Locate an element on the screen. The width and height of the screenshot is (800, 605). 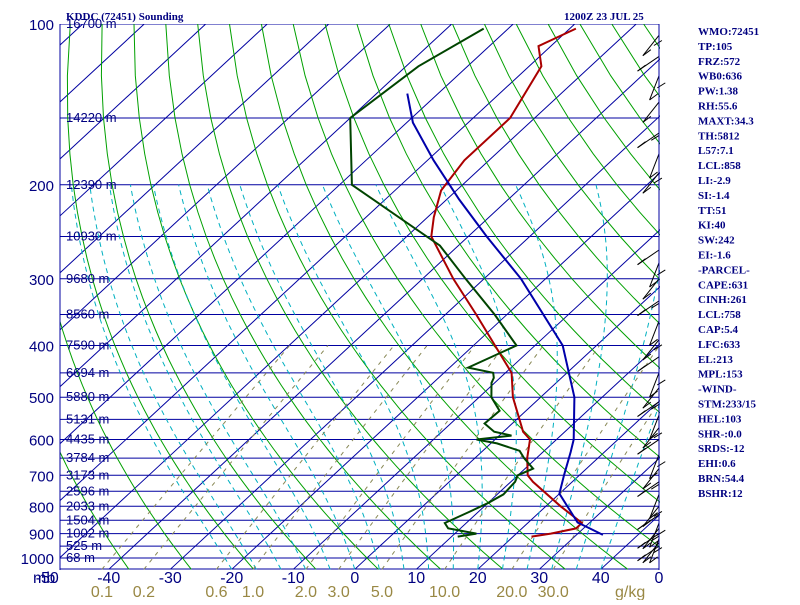
temperature-tick-label: 10 is located at coordinates (416, 578).